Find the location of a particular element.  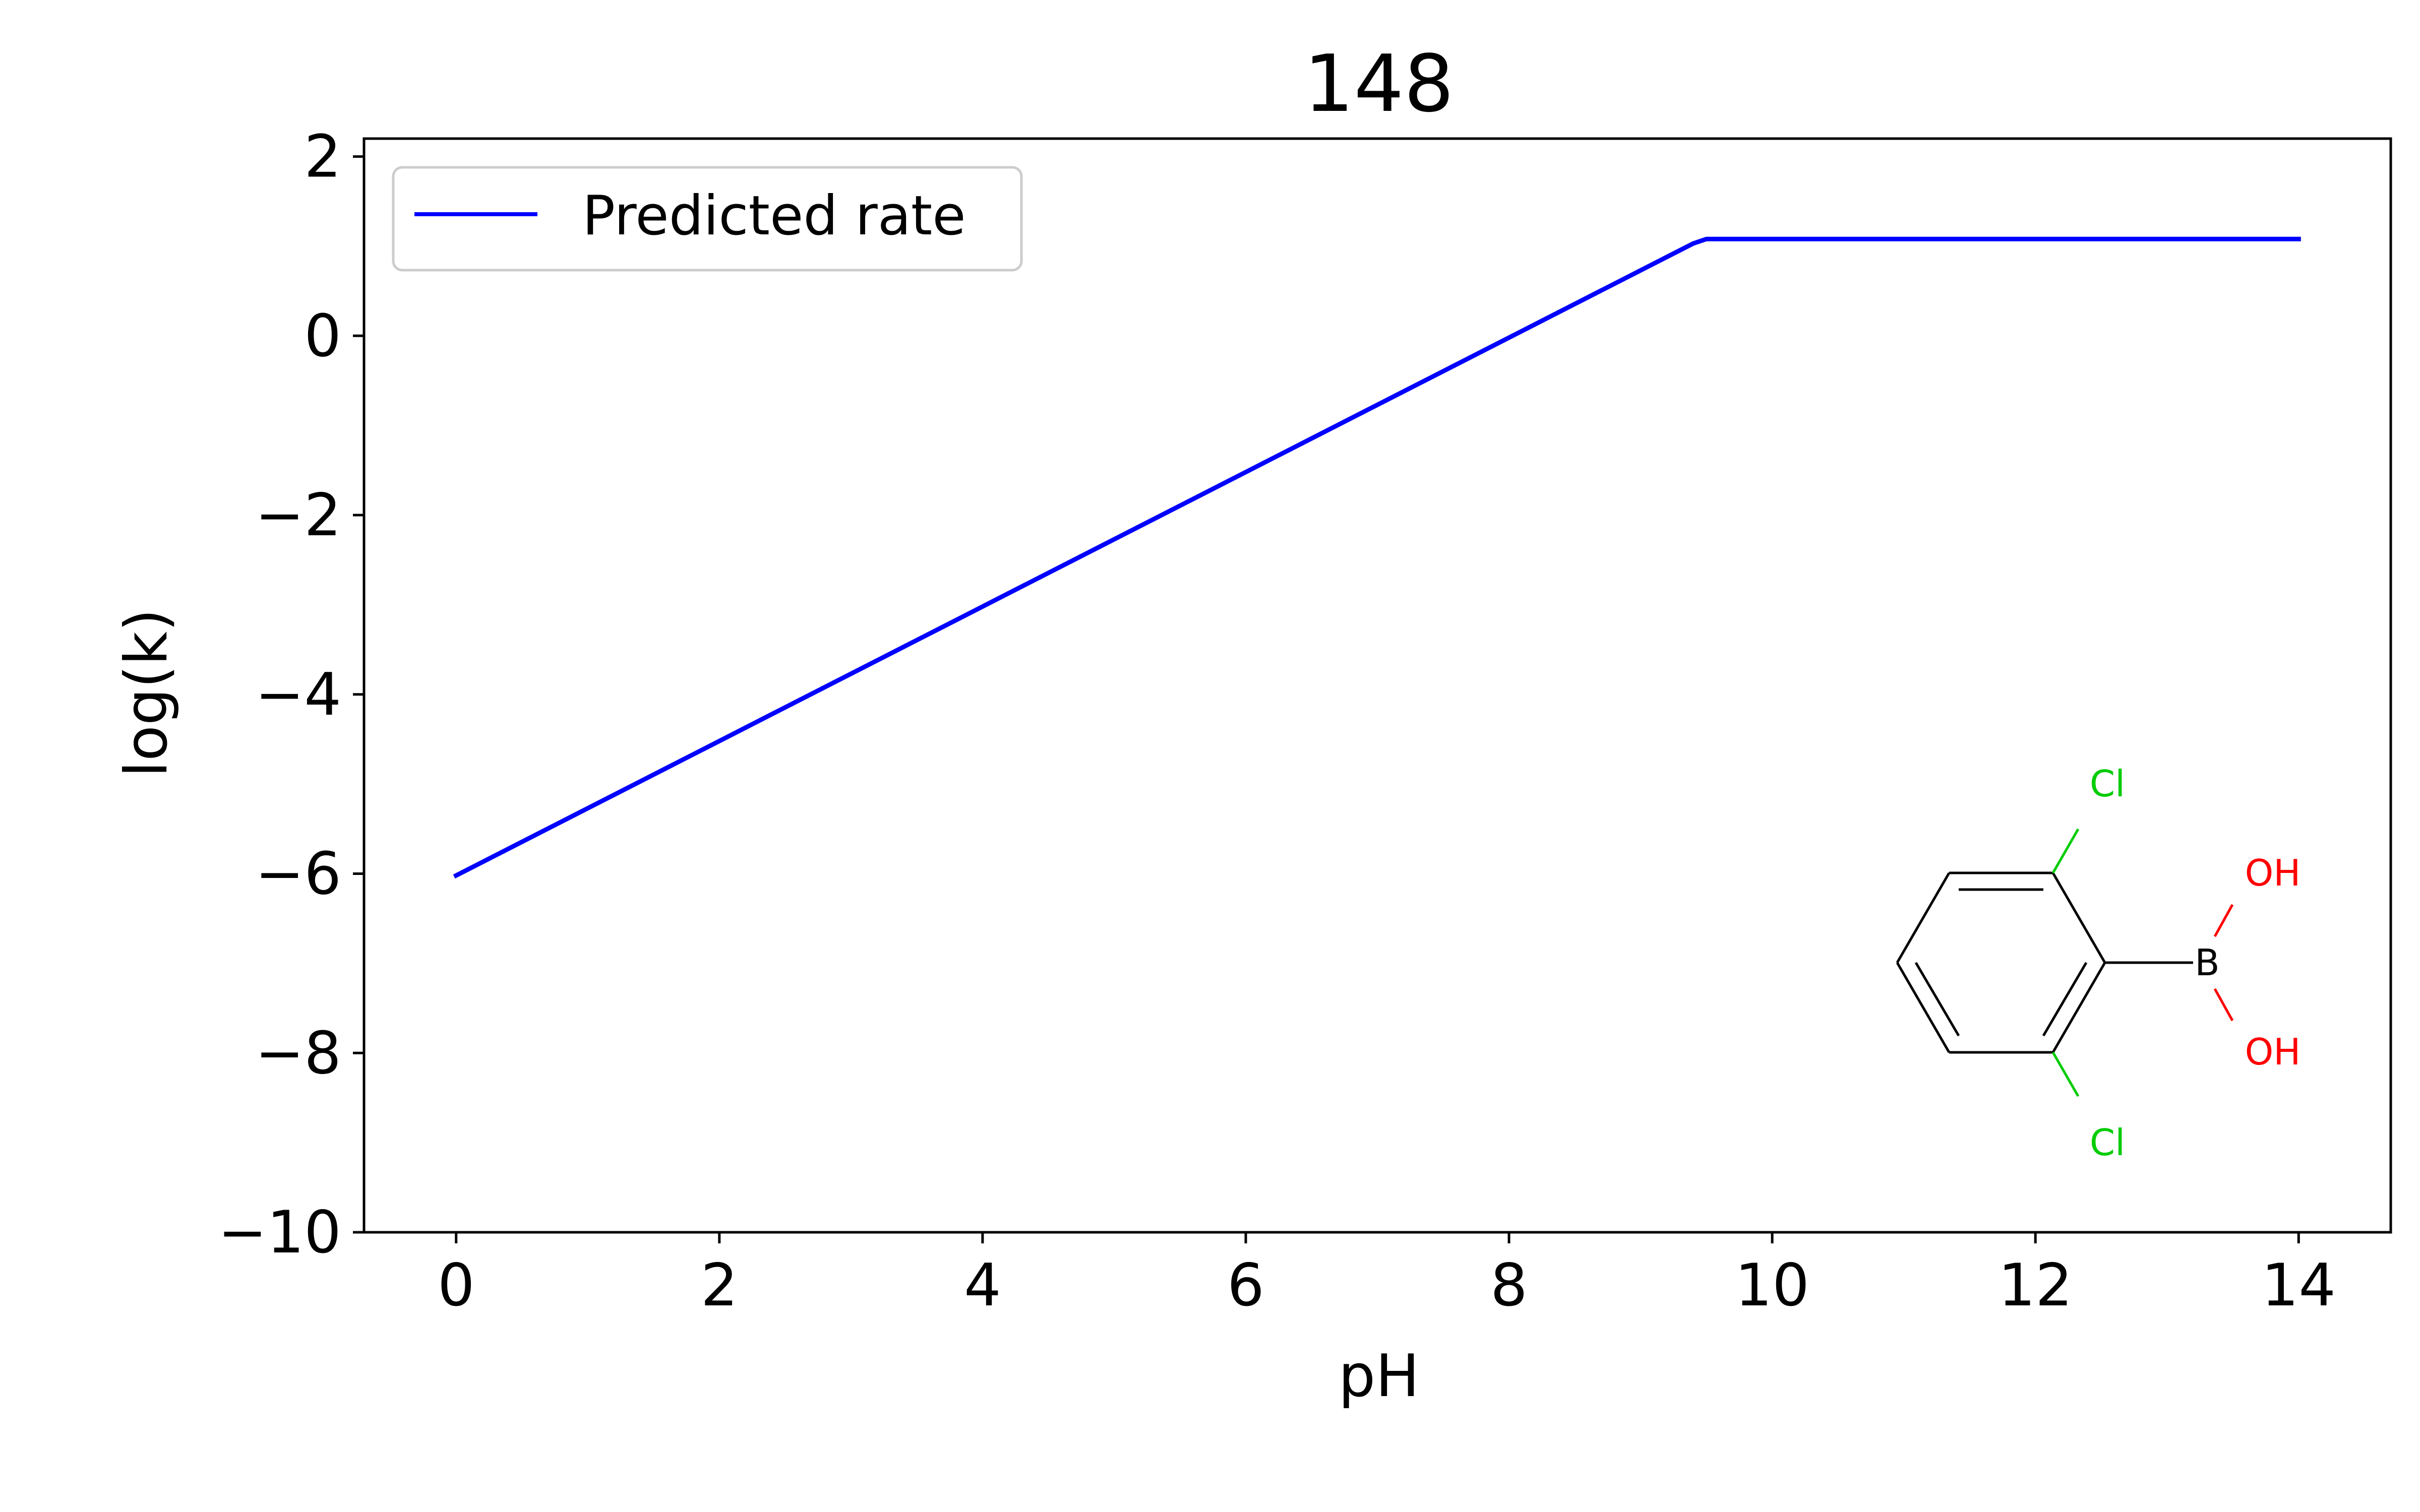

chart-title: 148 is located at coordinates (1379, 84).